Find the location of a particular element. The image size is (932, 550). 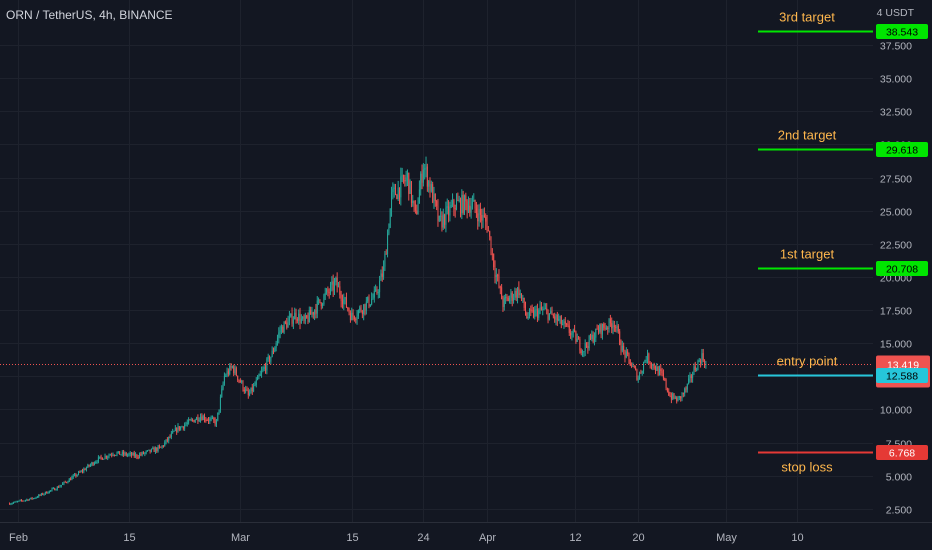

3rd-target-price-badge is located at coordinates (902, 31).